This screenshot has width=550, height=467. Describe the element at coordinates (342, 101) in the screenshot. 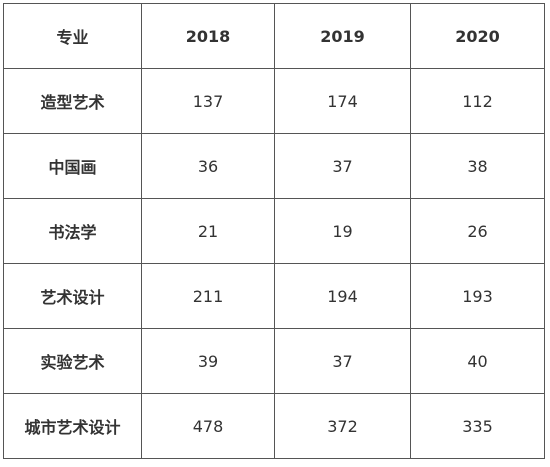

I see `cell-2019: 174` at that location.